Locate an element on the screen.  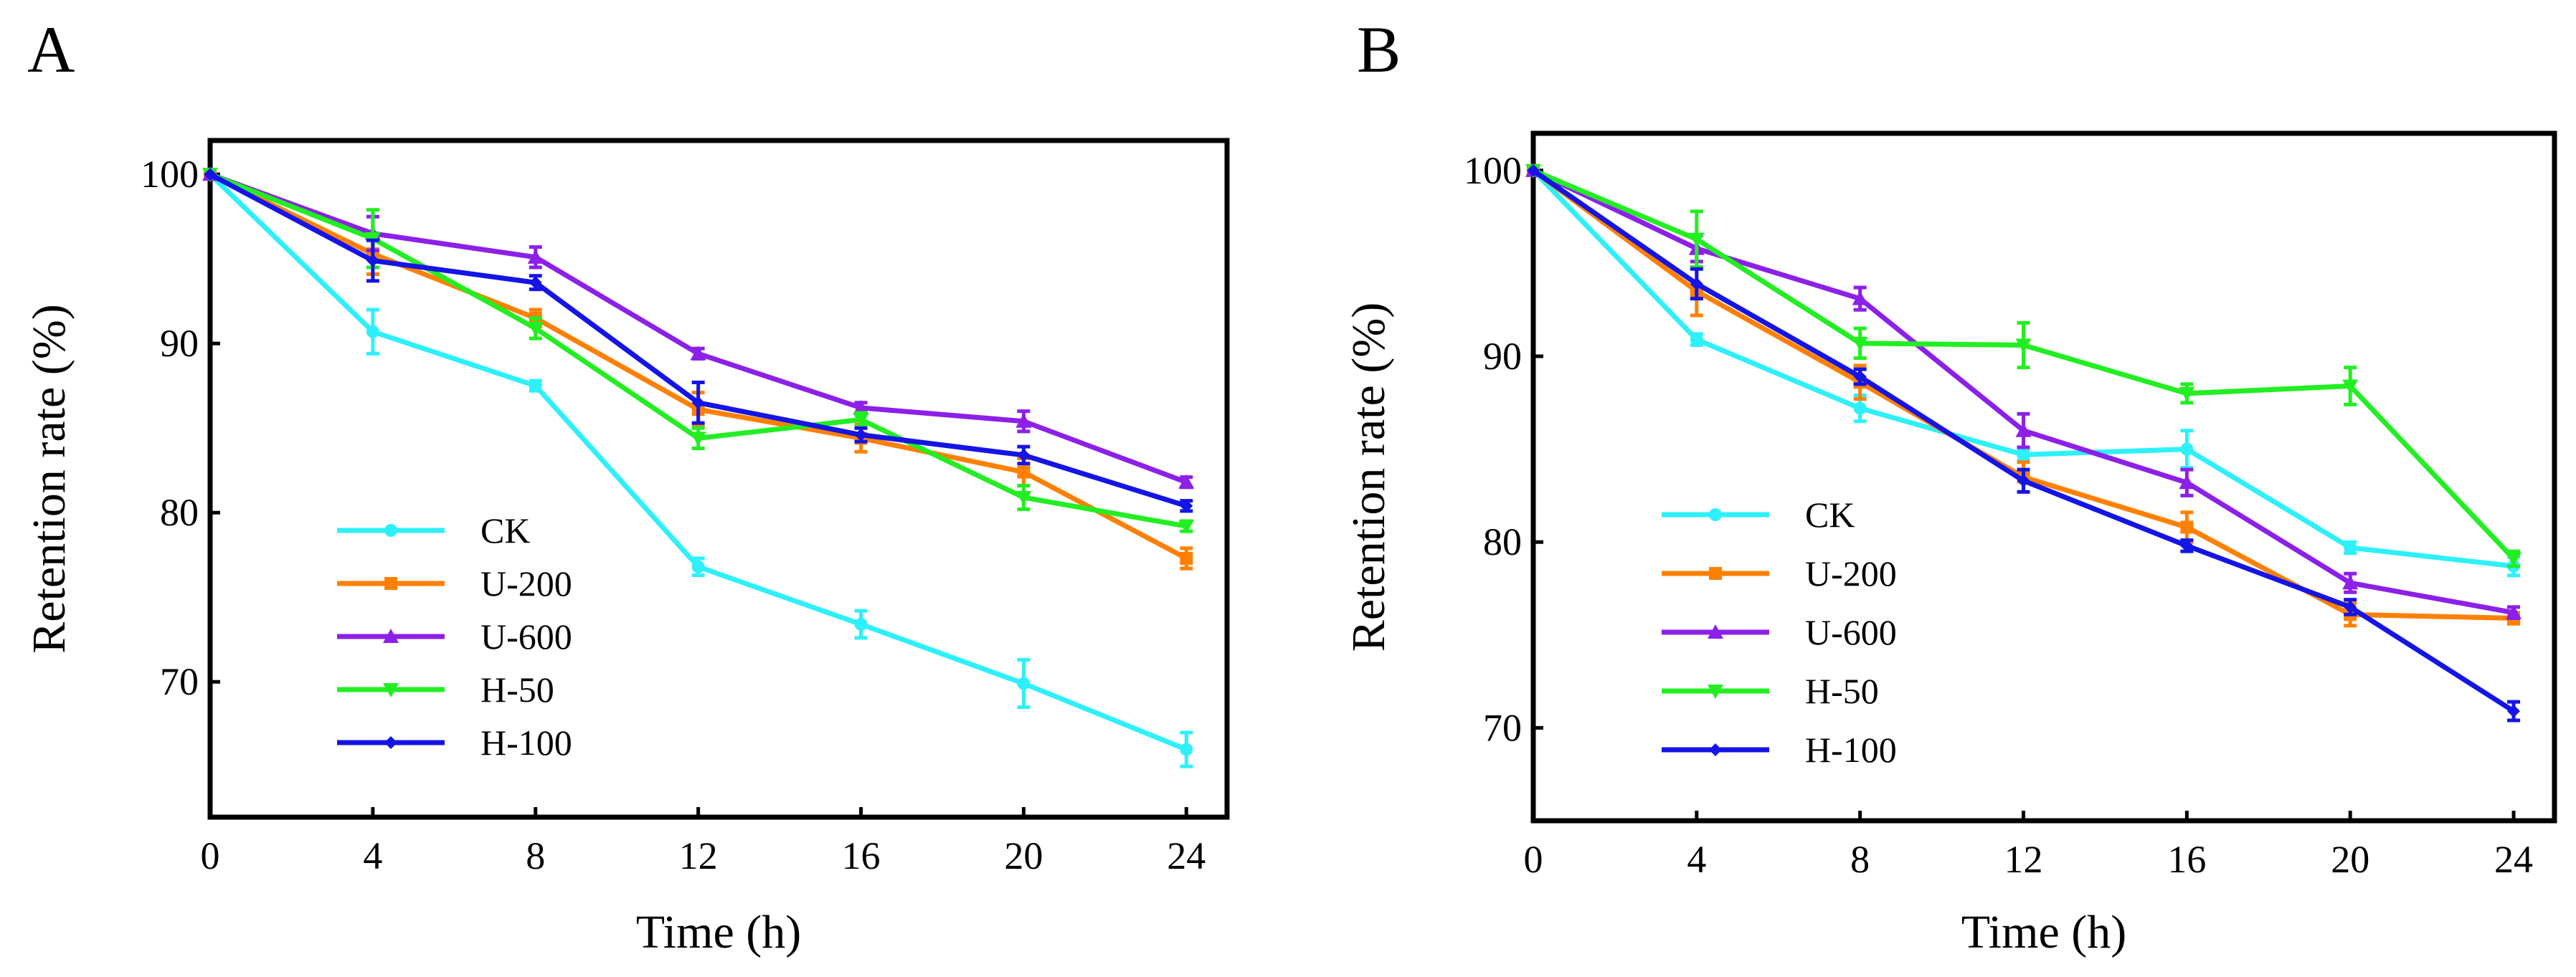
x-tick-label: 24 is located at coordinates (1186, 855).